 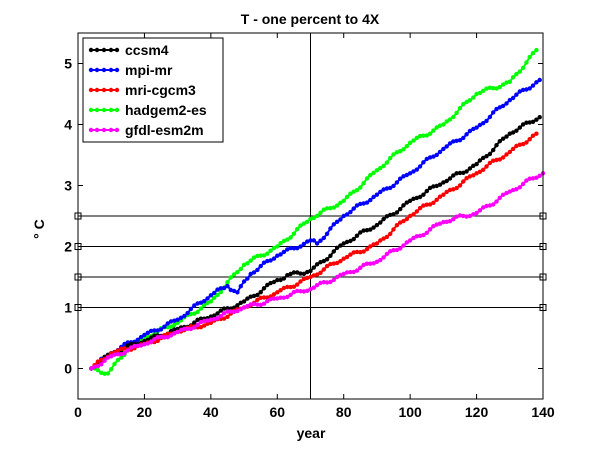 I want to click on legend-label: ccsm4, so click(x=147, y=50).